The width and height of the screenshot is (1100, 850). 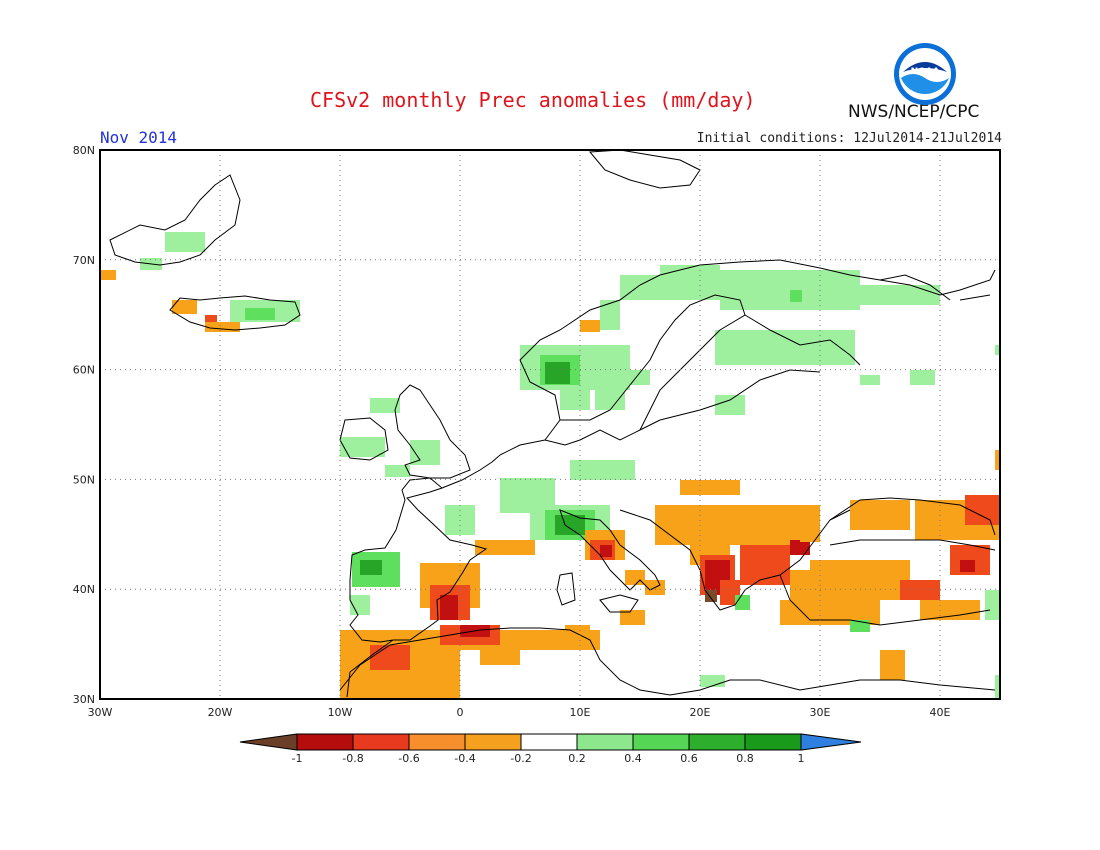 What do you see at coordinates (432, 431) in the screenshot?
I see `britain-coast` at bounding box center [432, 431].